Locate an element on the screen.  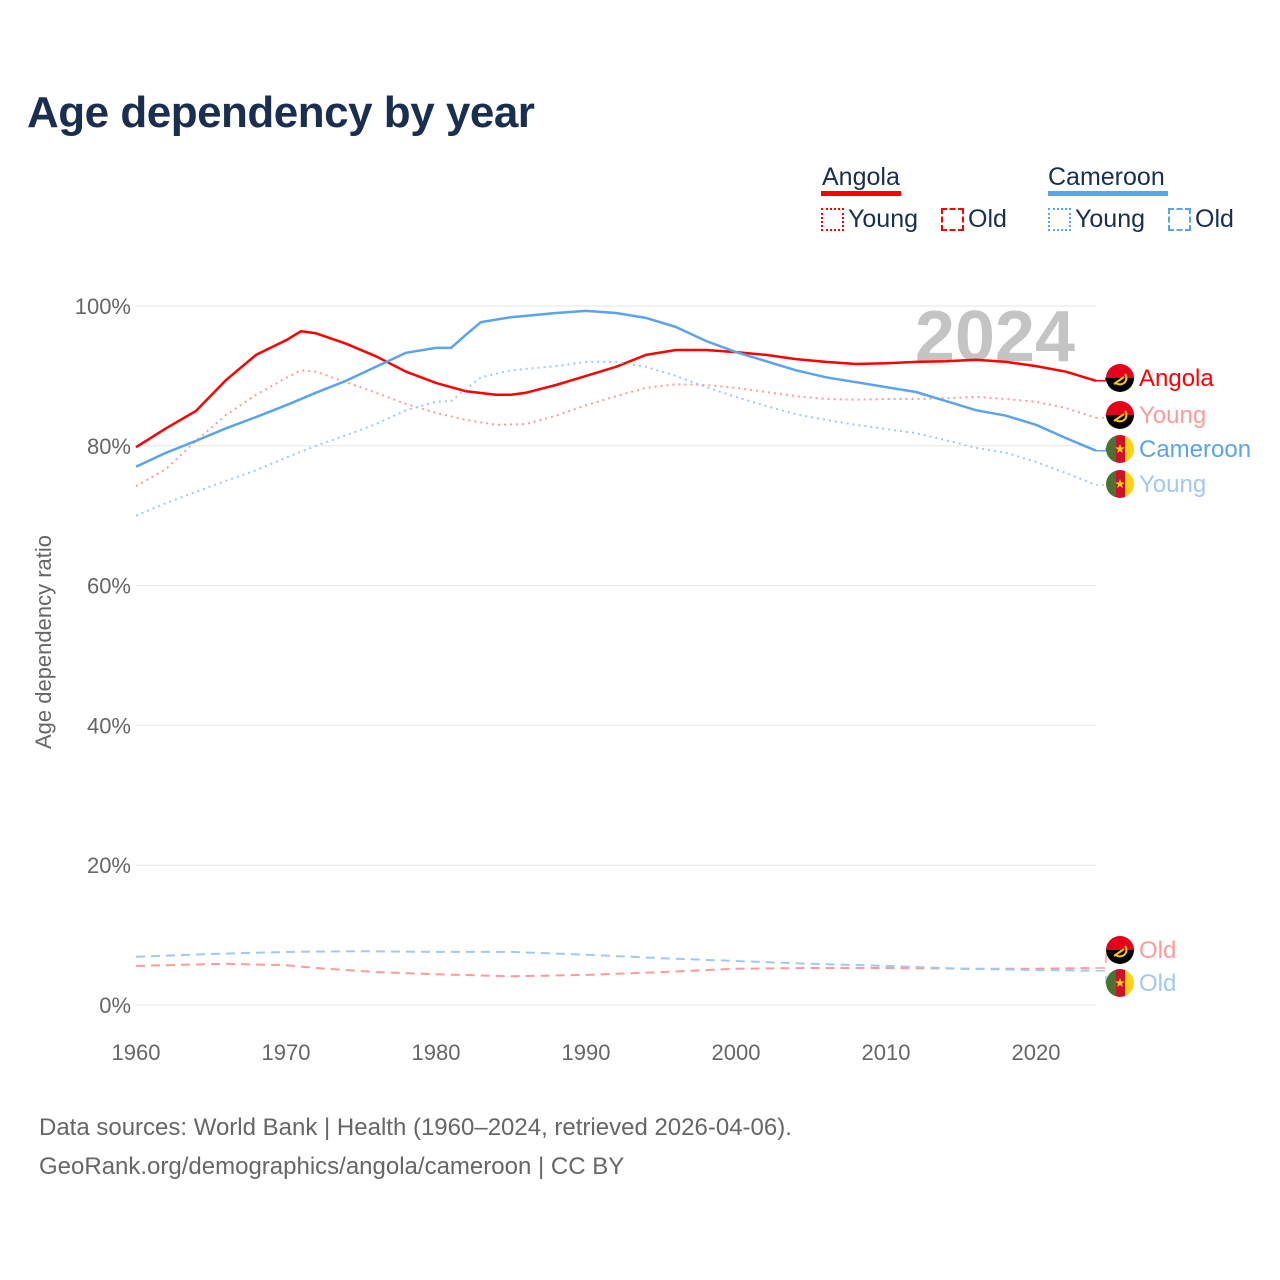
label-connector is located at coordinates (1104, 976).